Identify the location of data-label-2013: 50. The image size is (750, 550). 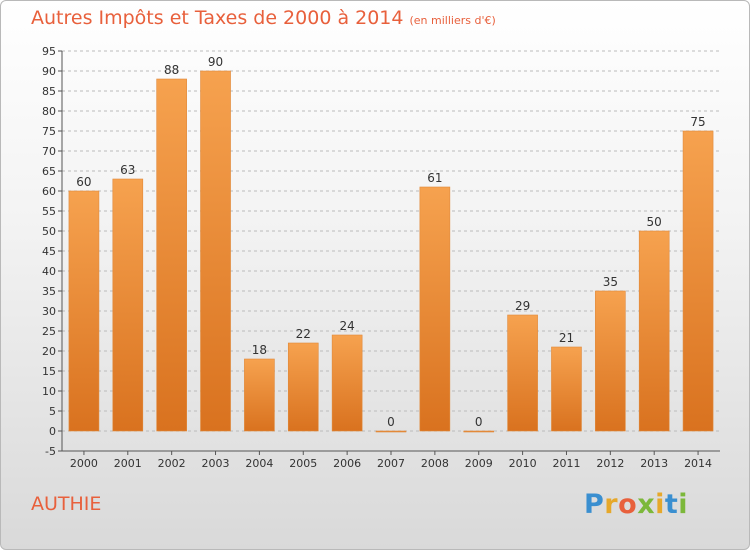
(654, 222).